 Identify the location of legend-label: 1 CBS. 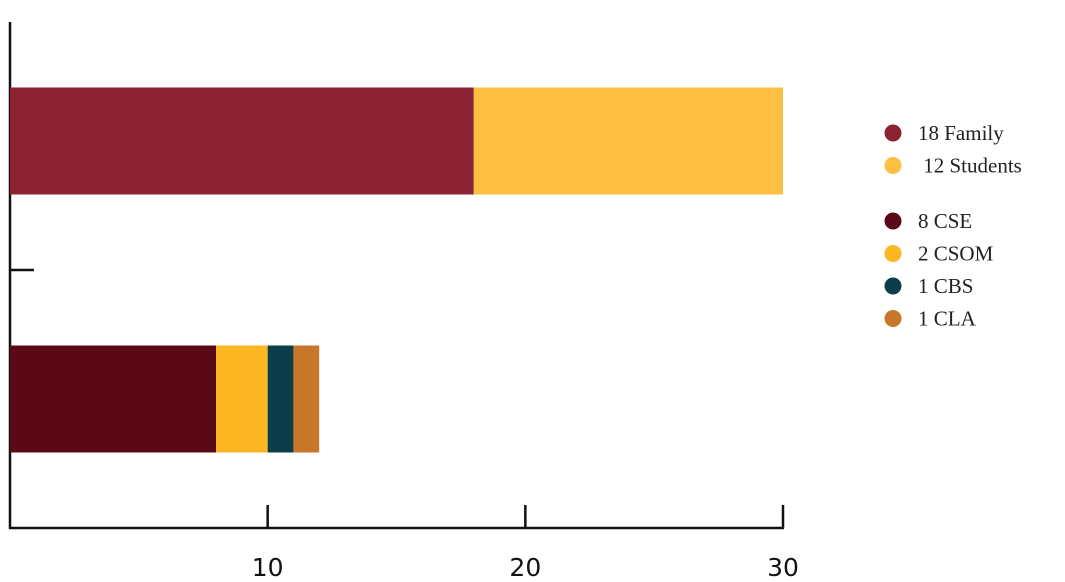
(945, 286).